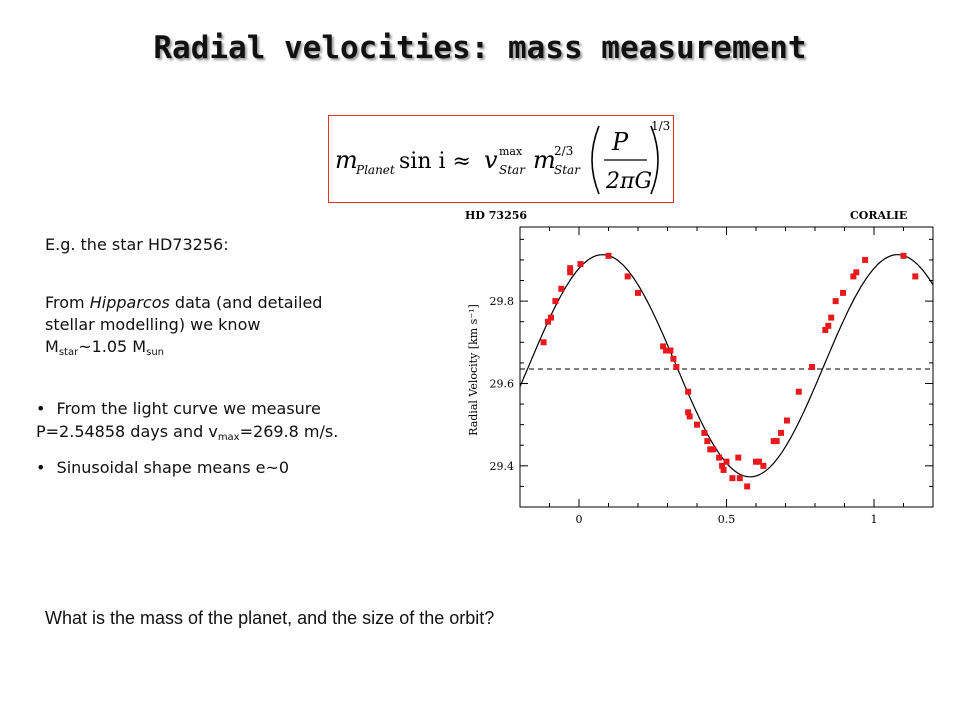 The height and width of the screenshot is (720, 960). Describe the element at coordinates (246, 302) in the screenshot. I see `hipparcos-post: data (and detailed` at that location.